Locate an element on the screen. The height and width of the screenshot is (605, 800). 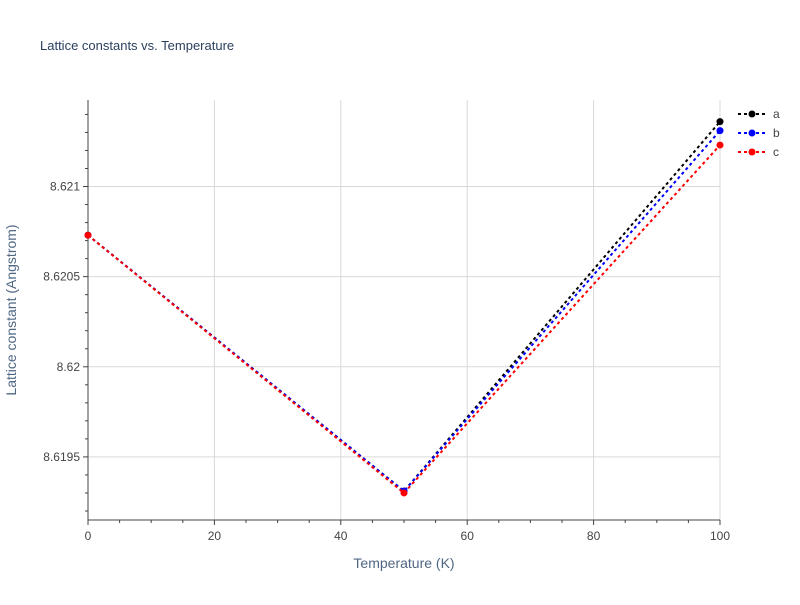
x-tick-label: 20 is located at coordinates (215, 536).